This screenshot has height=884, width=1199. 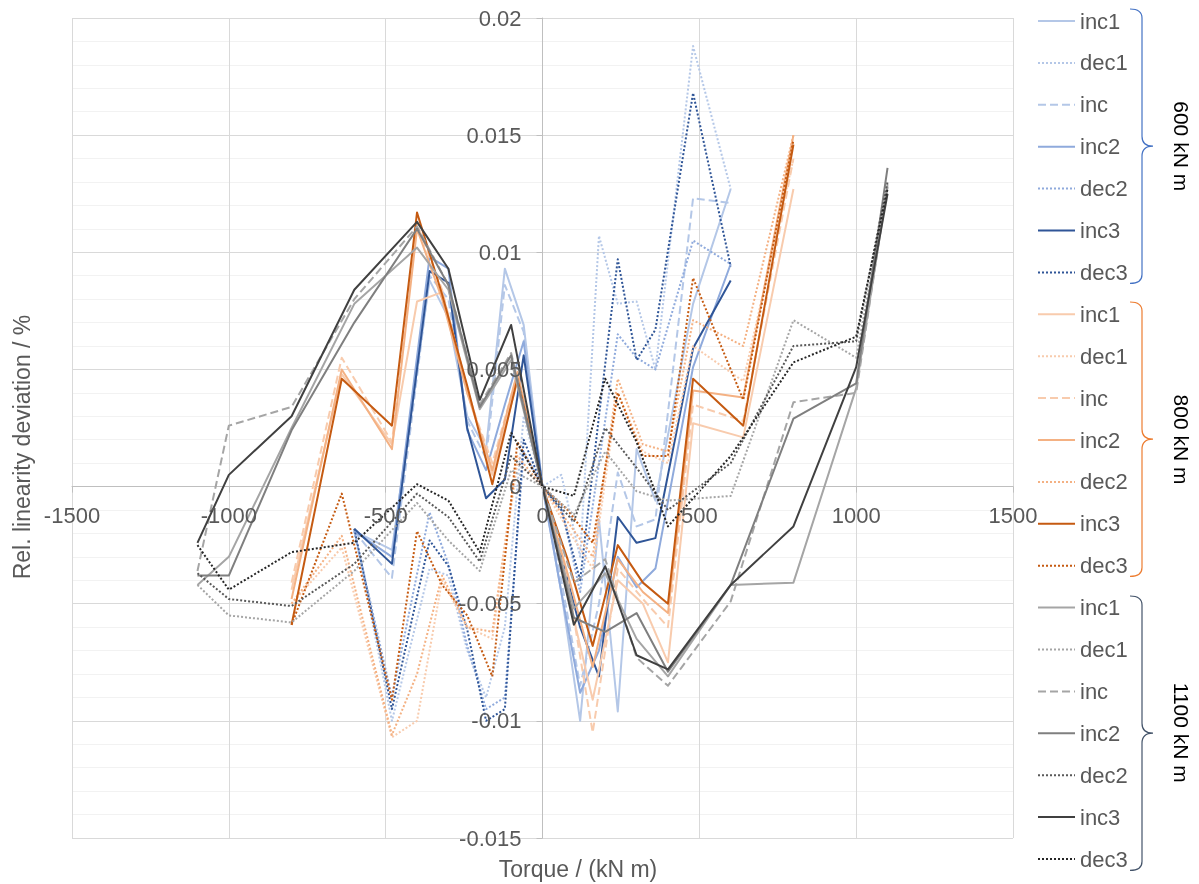 What do you see at coordinates (1181, 146) in the screenshot?
I see `text: 600 kN m` at bounding box center [1181, 146].